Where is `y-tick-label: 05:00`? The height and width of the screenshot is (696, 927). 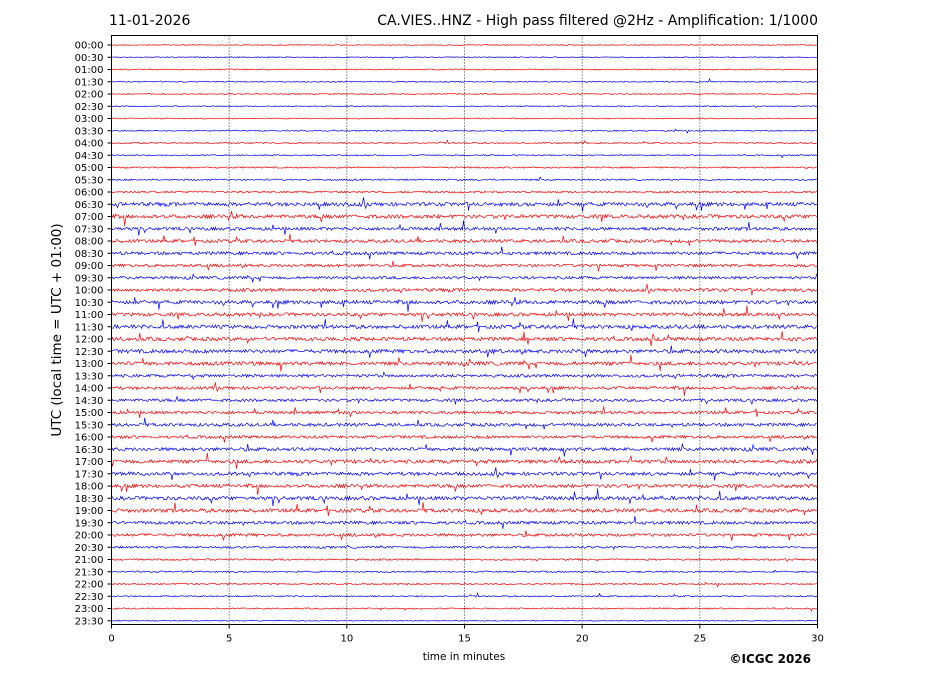 y-tick-label: 05:00 is located at coordinates (89, 168).